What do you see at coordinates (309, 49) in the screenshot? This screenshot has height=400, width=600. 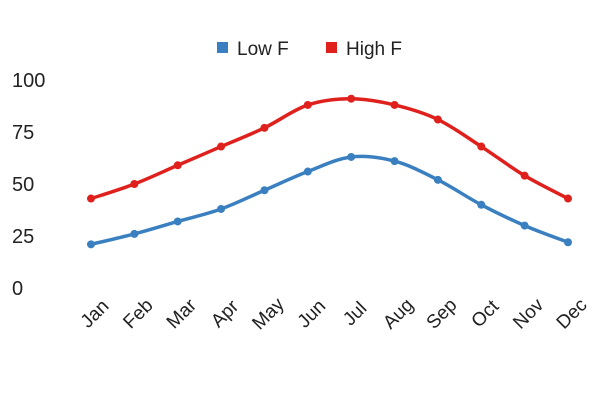 I see `legend: Low F High F` at bounding box center [309, 49].